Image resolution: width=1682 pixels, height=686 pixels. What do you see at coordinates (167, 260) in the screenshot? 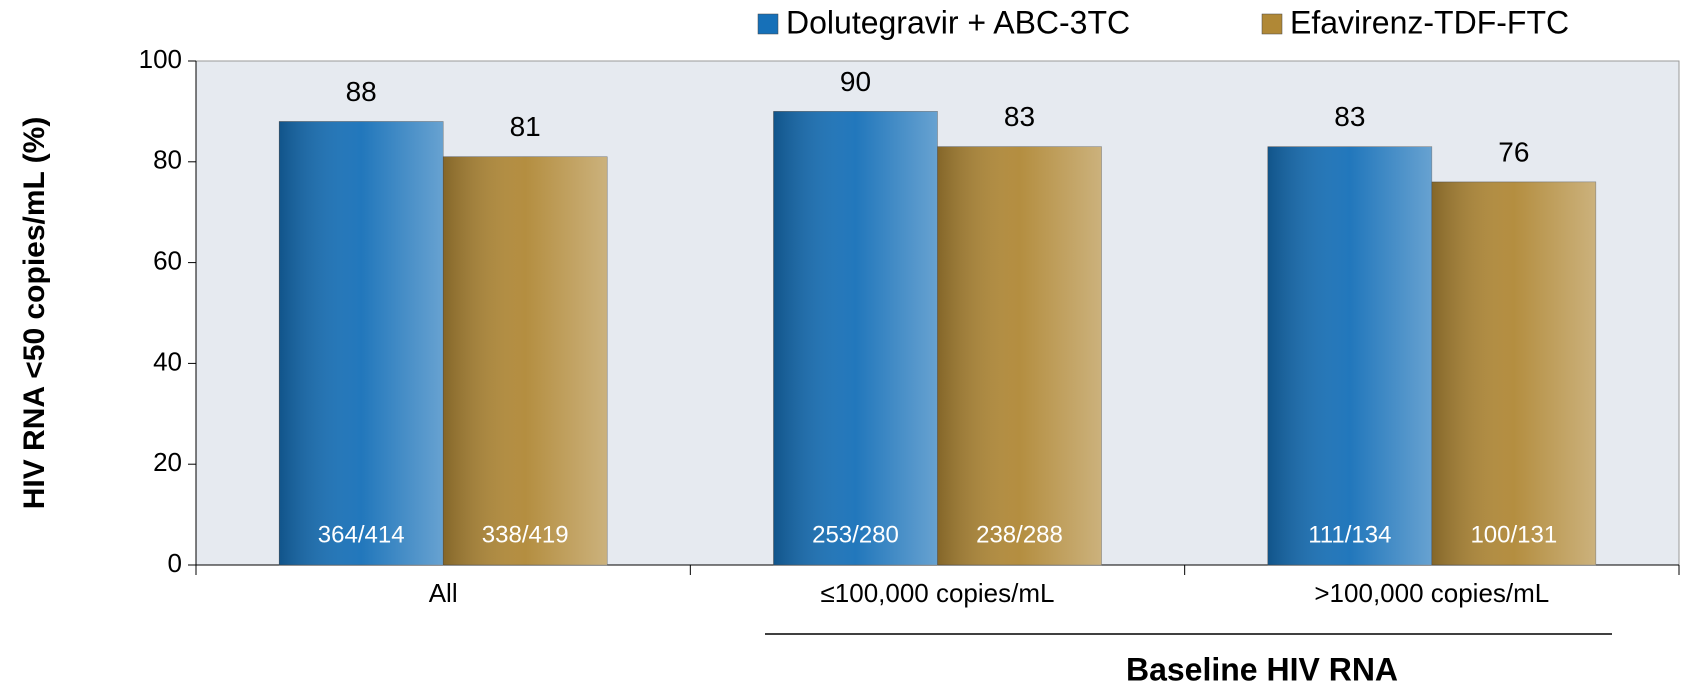
I see `y-tick-label: 60` at bounding box center [167, 260].